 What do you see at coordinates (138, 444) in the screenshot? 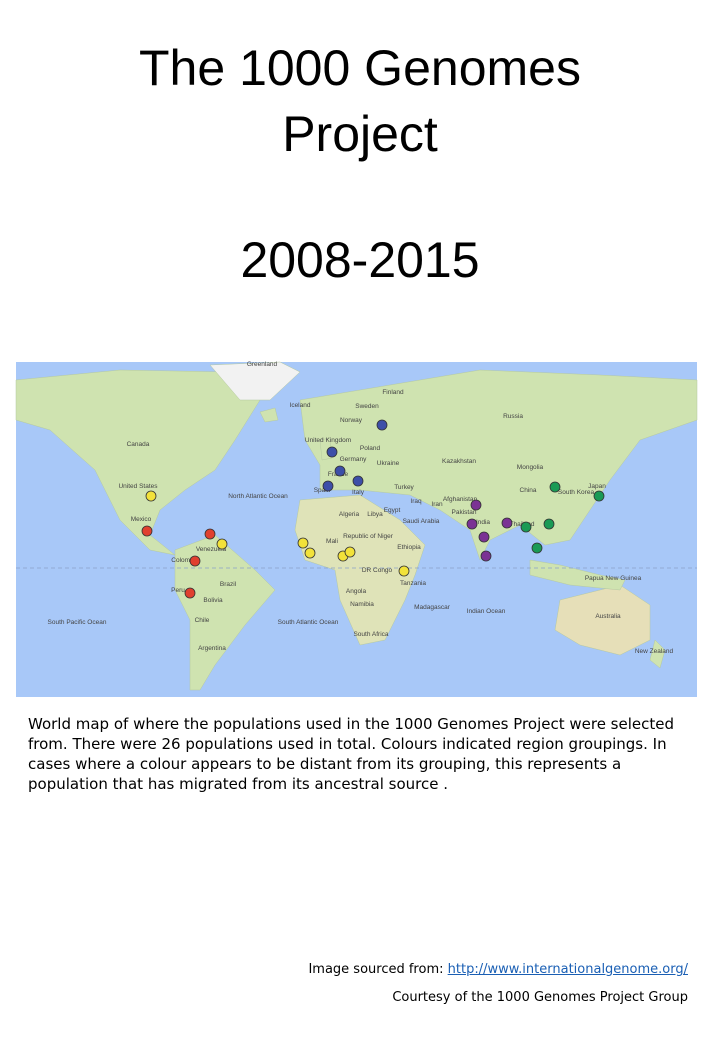
I see `map-label: Canada` at bounding box center [138, 444].